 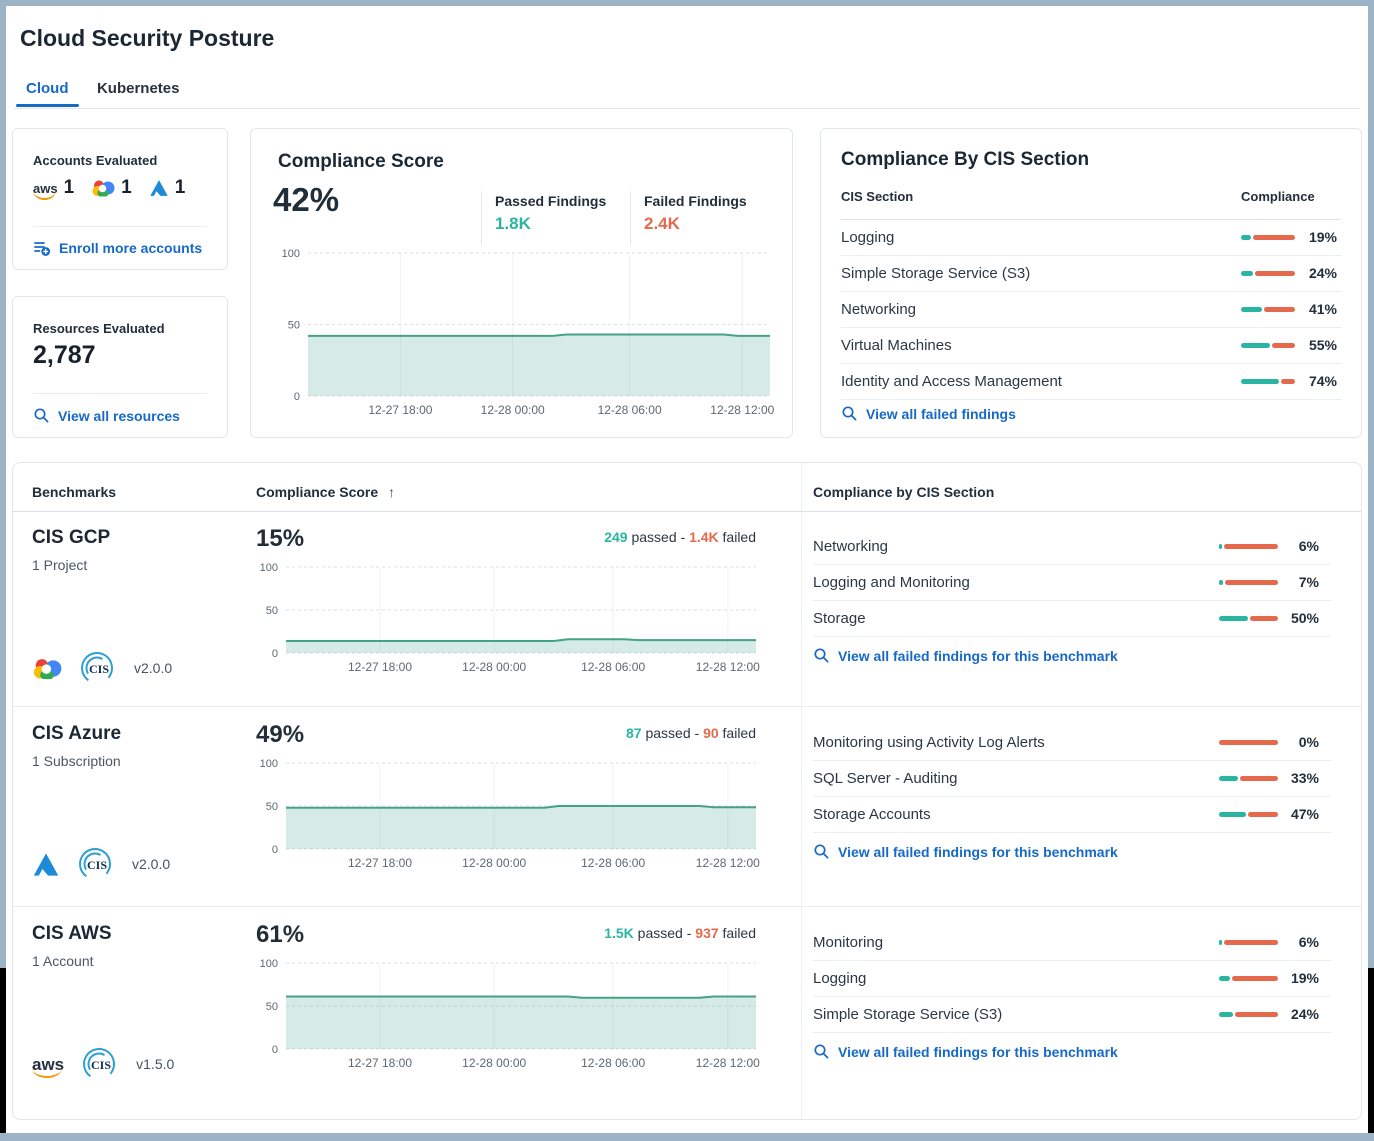 What do you see at coordinates (1091, 204) in the screenshot?
I see `cis-table-header: CIS Section Compliance` at bounding box center [1091, 204].